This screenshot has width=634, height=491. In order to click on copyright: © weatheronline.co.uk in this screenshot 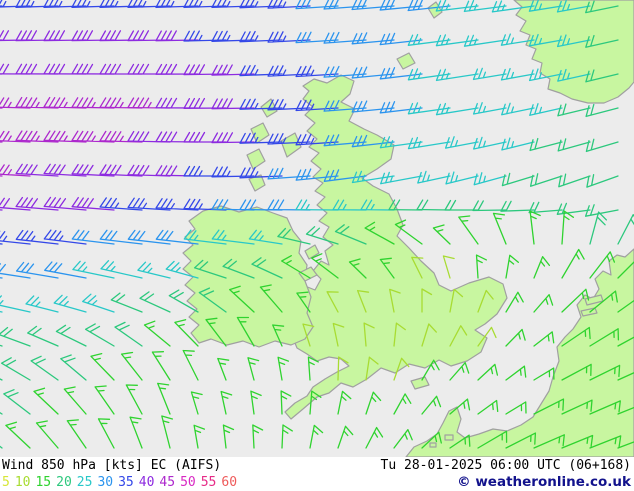, I will do `click(544, 482)`.